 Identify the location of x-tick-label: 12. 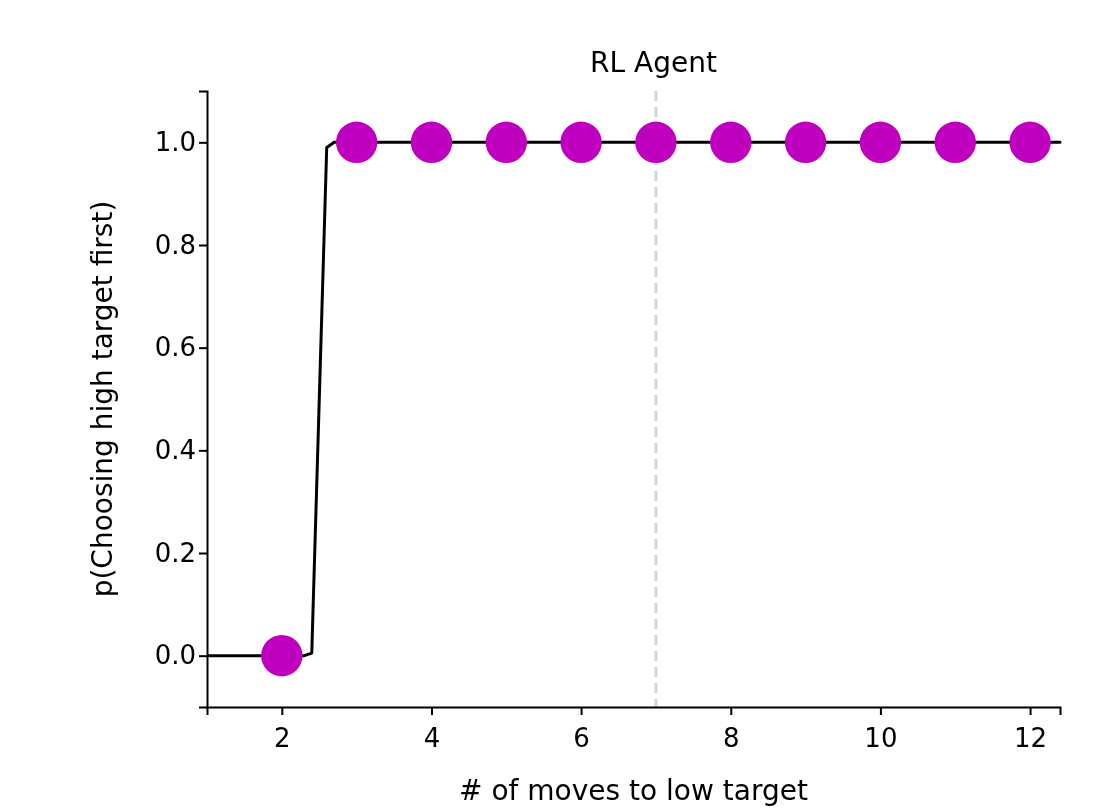
(1031, 737).